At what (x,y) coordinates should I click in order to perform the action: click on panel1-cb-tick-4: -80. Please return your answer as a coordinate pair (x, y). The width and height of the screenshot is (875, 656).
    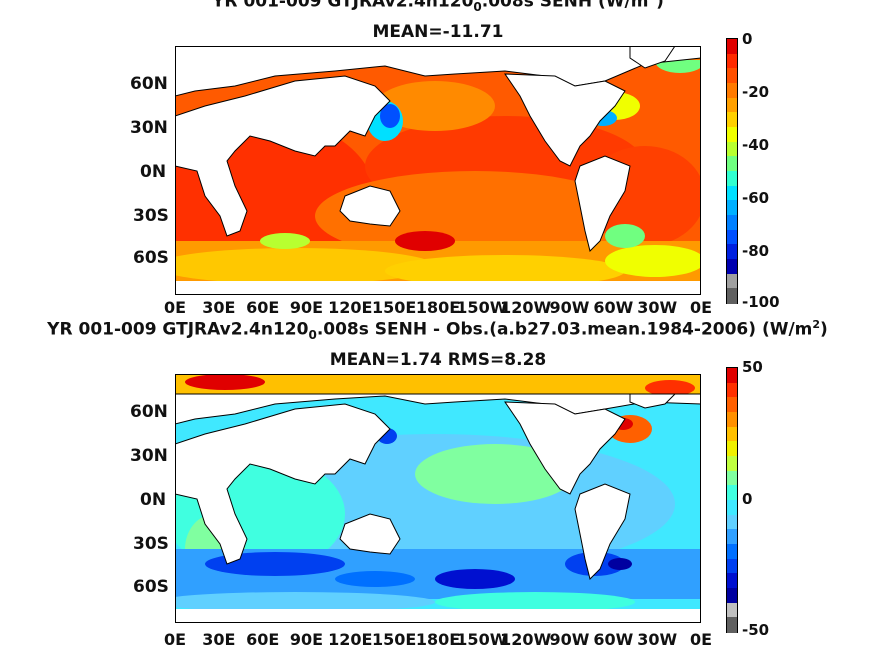
    Looking at the image, I should click on (756, 251).